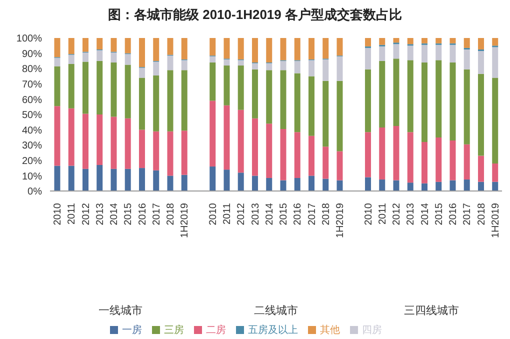  Describe the element at coordinates (32, 130) in the screenshot. I see `y-tick-label: 40%` at that location.